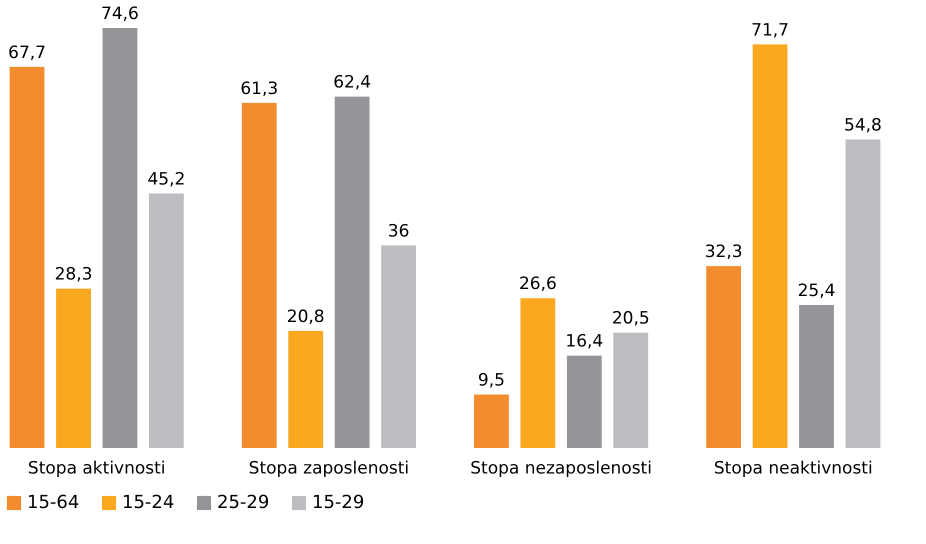 The image size is (926, 544). What do you see at coordinates (329, 468) in the screenshot?
I see `x-tick-label: Stopa zaposlenosti` at bounding box center [329, 468].